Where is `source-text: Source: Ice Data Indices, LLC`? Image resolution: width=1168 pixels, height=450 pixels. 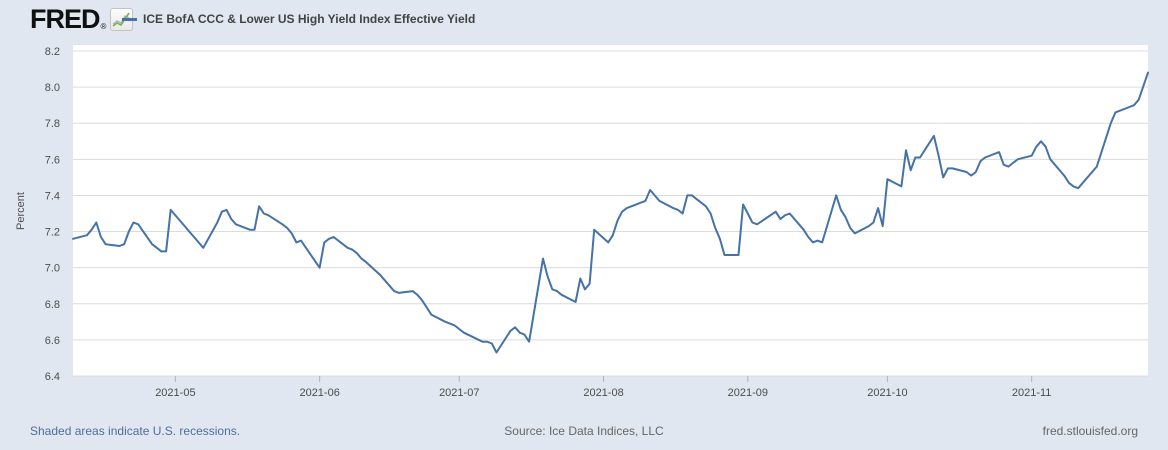
source-text: Source: Ice Data Indices, LLC is located at coordinates (584, 431).